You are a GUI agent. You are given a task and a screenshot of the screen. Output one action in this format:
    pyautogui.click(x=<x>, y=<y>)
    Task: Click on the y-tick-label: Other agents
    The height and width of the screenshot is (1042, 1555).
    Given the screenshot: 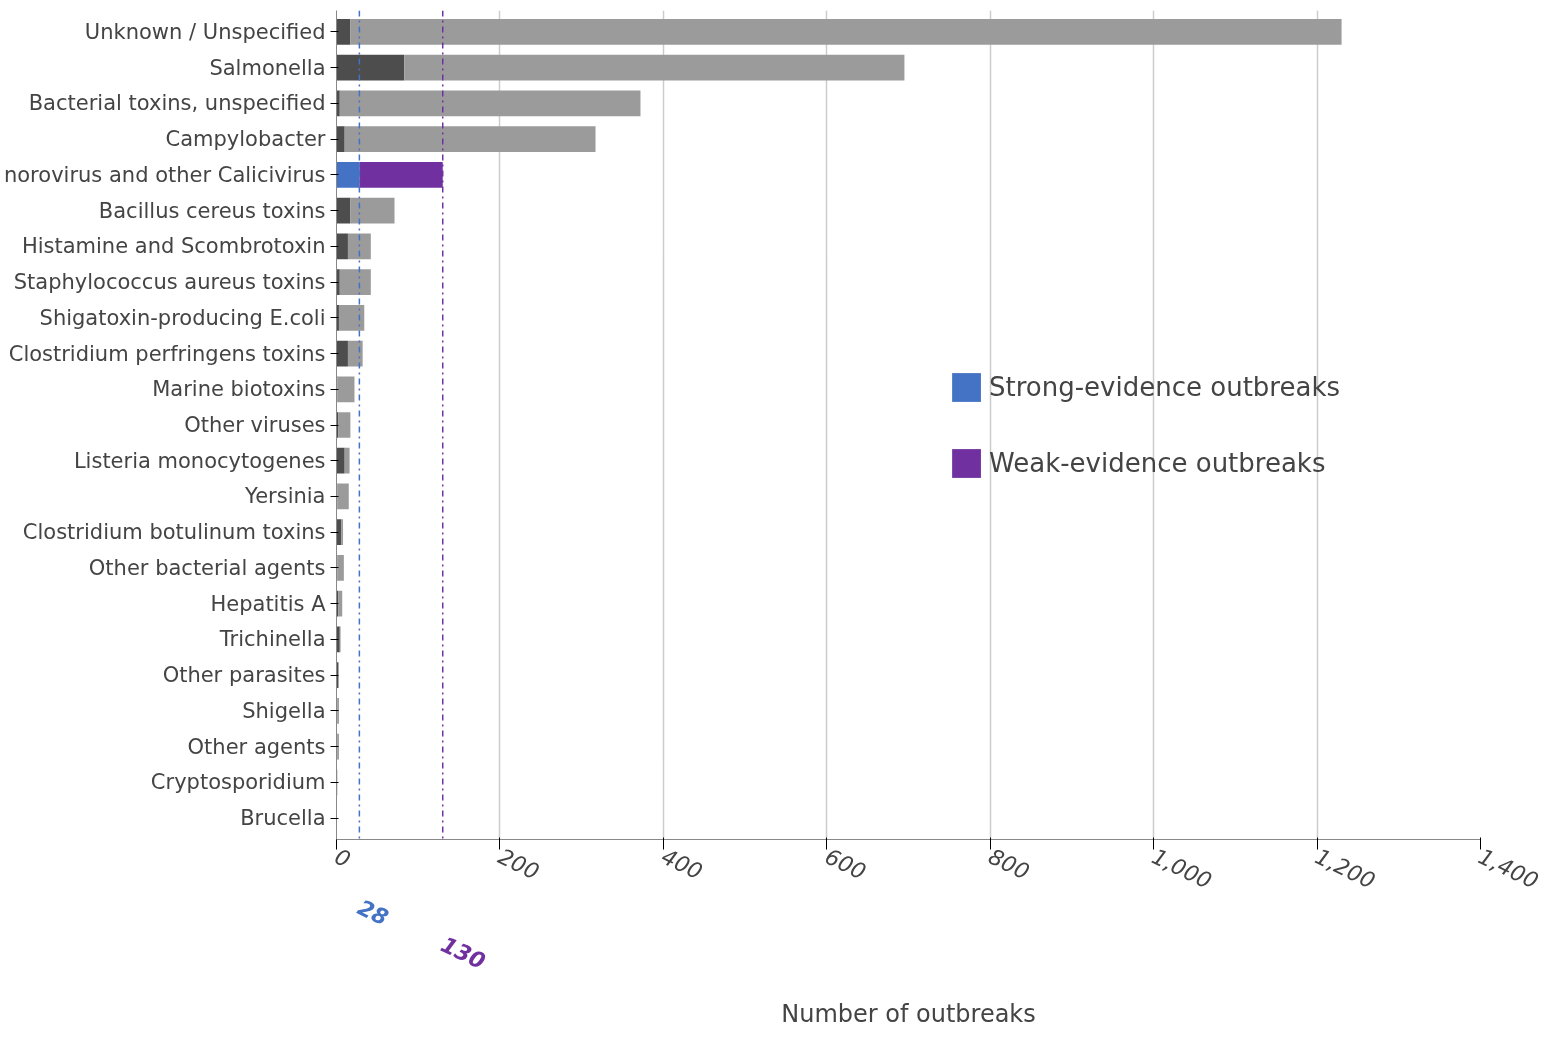 What is the action you would take?
    pyautogui.click(x=256, y=746)
    